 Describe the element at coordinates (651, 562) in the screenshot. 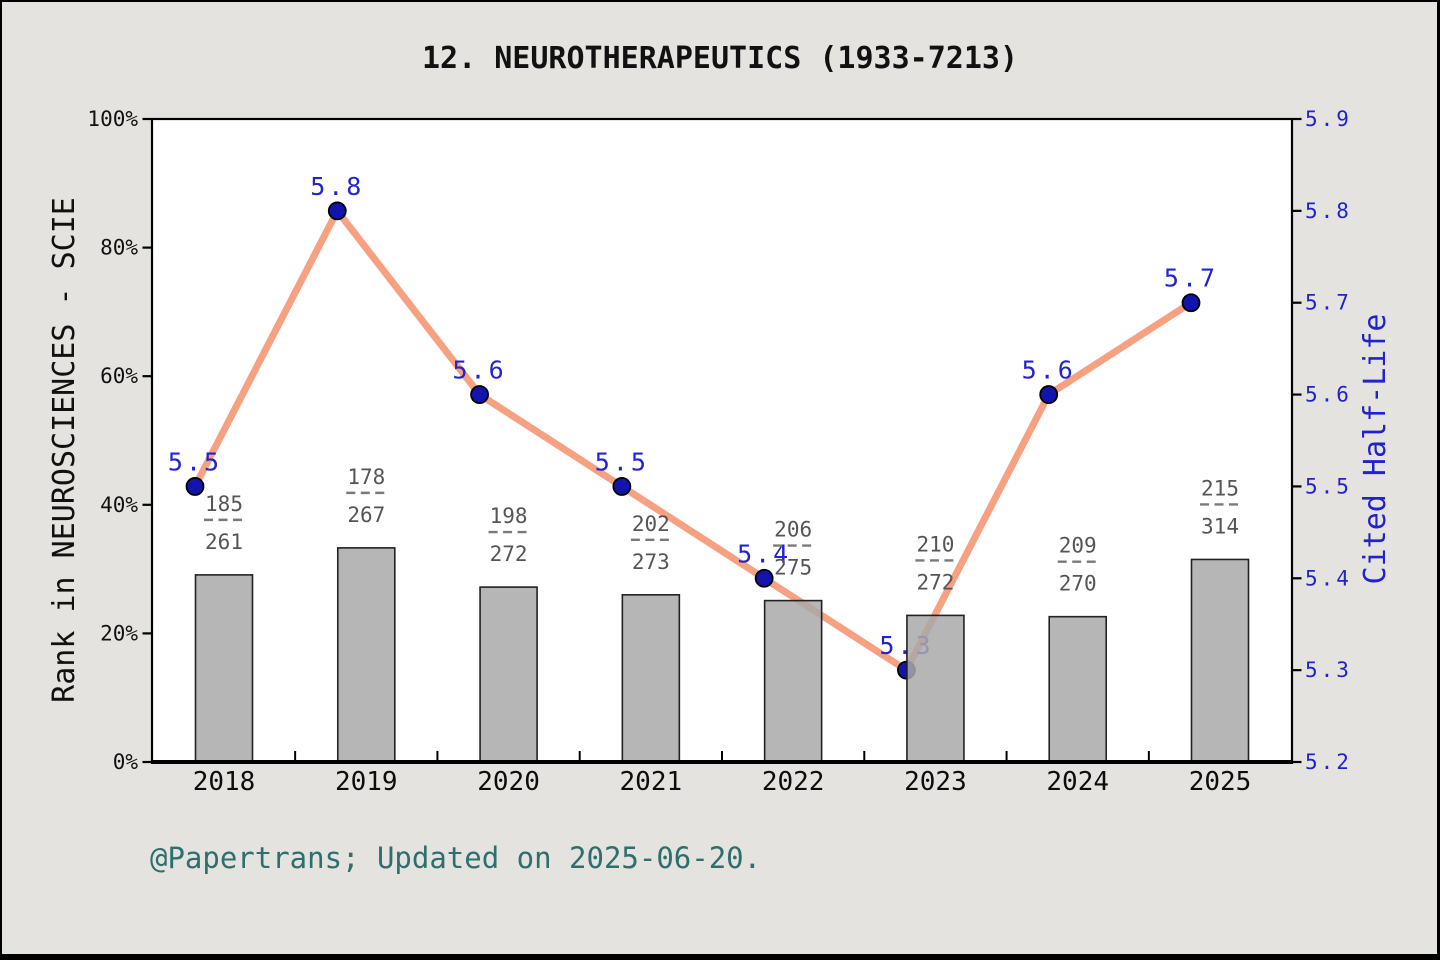

I see `bar-fraction-denominator: 273` at that location.